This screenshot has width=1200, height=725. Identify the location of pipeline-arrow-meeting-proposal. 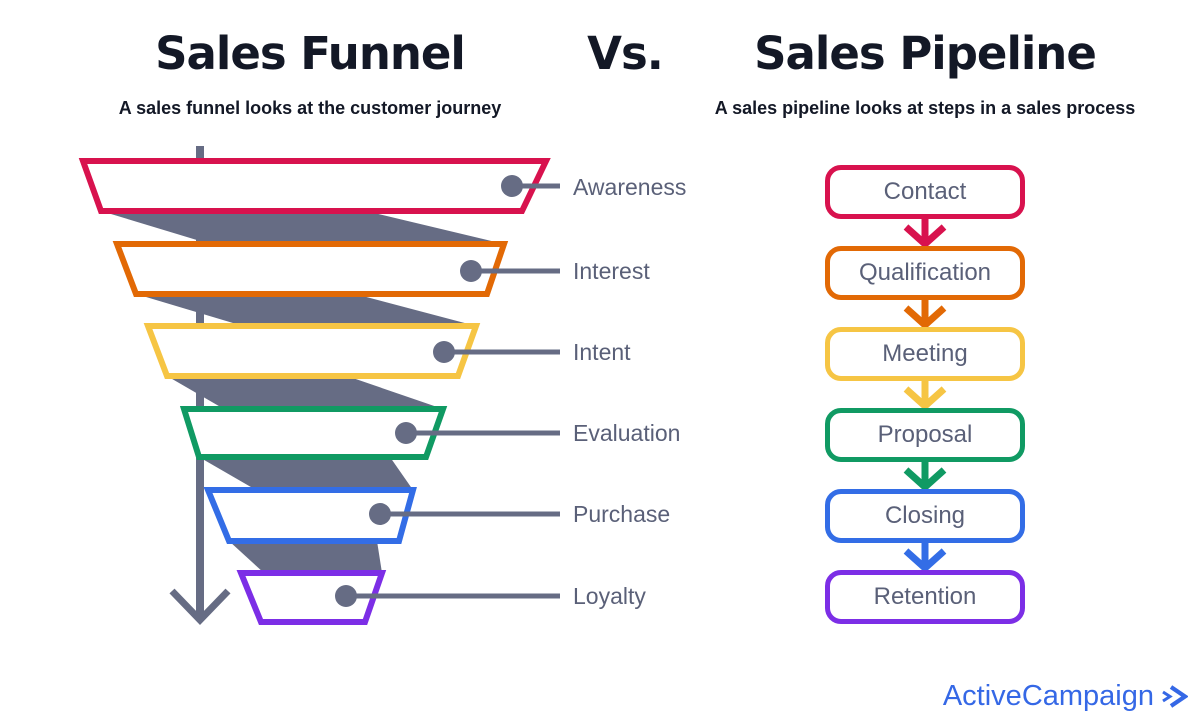
(925, 395).